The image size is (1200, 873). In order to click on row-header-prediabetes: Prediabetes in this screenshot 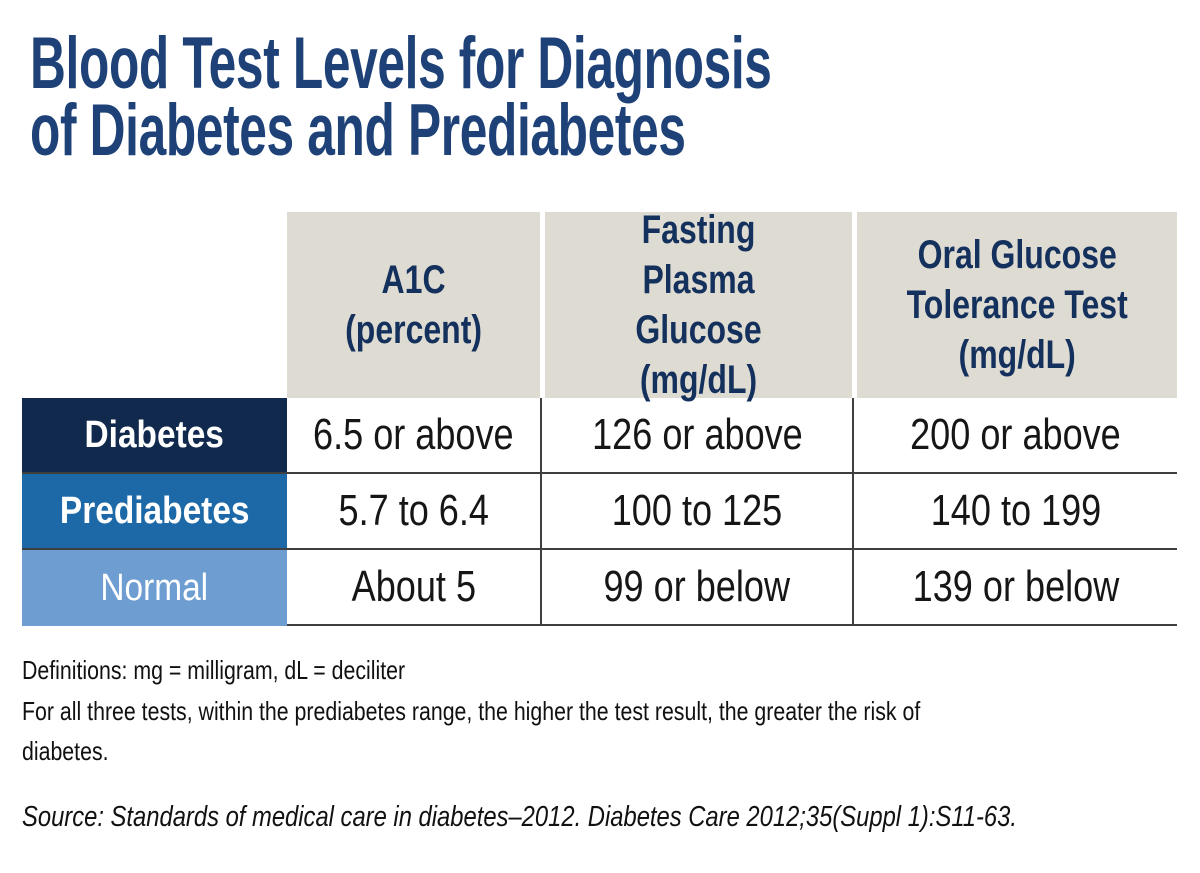, I will do `click(154, 512)`.